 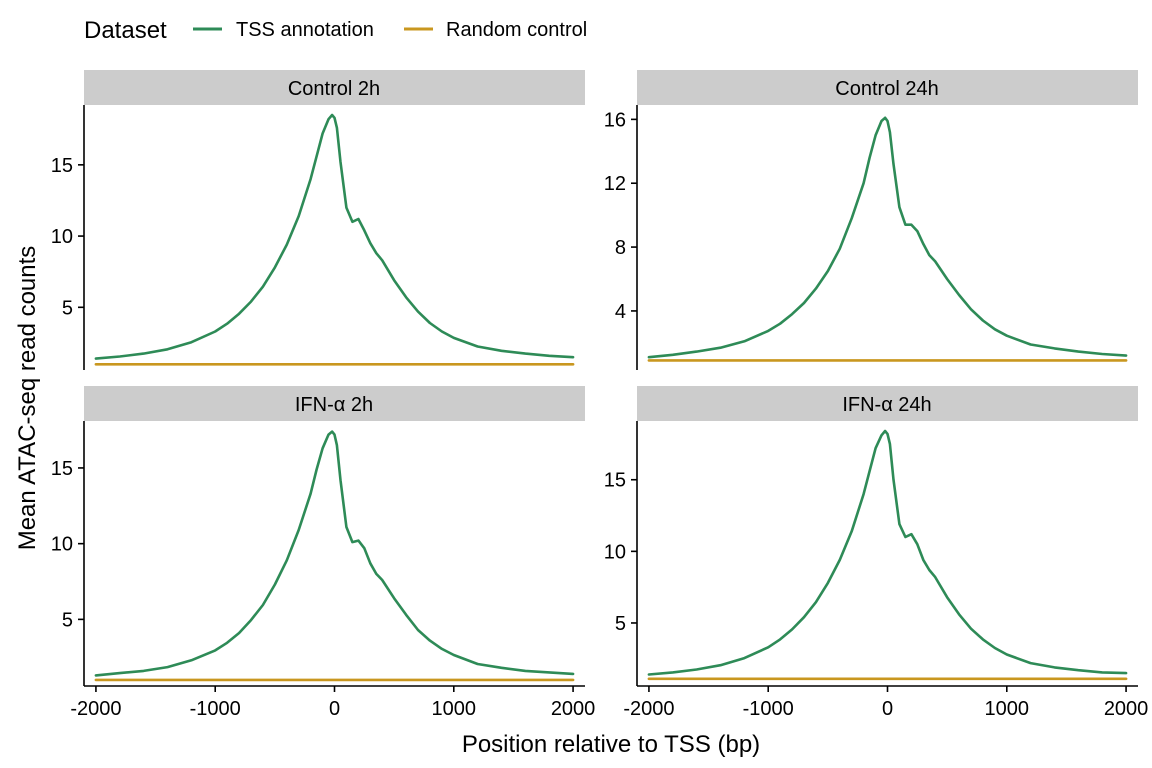 I want to click on strip-label-ifn-24h: IFN-α 24h, so click(x=886, y=405).